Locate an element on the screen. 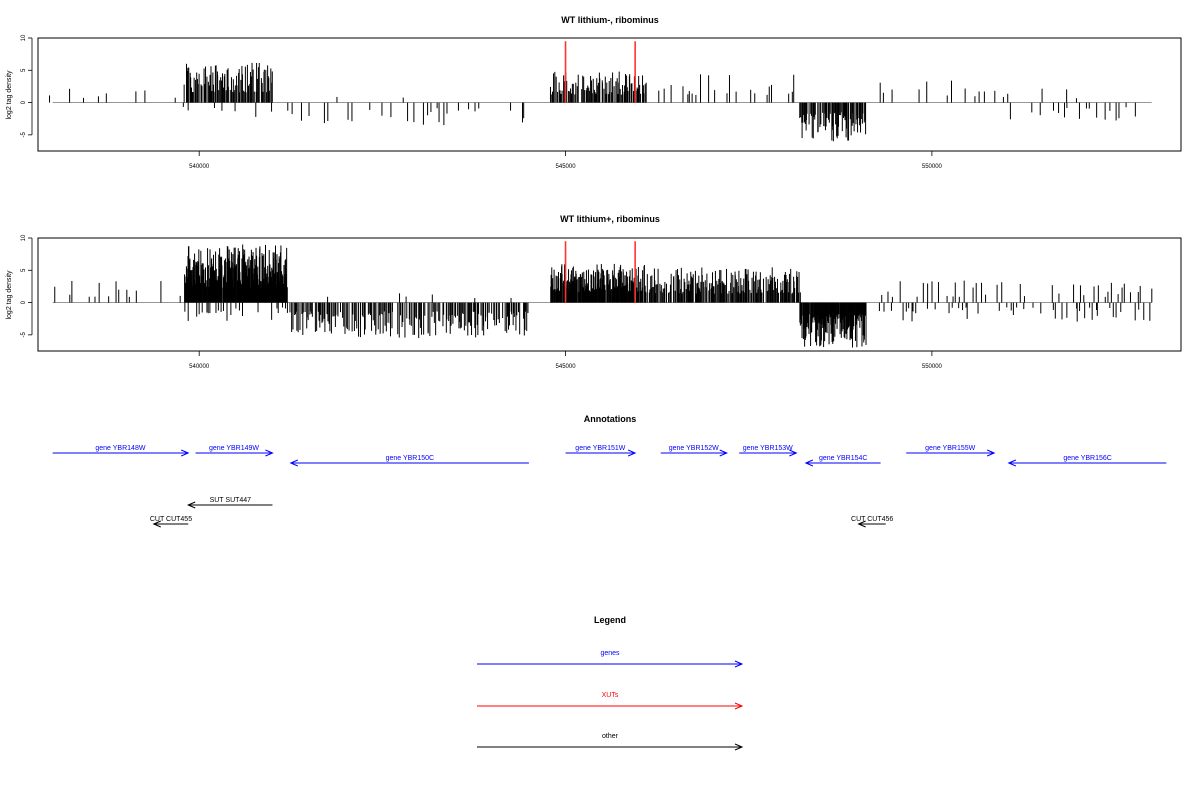  feature-arrow: gene YBR155W is located at coordinates (951, 451).